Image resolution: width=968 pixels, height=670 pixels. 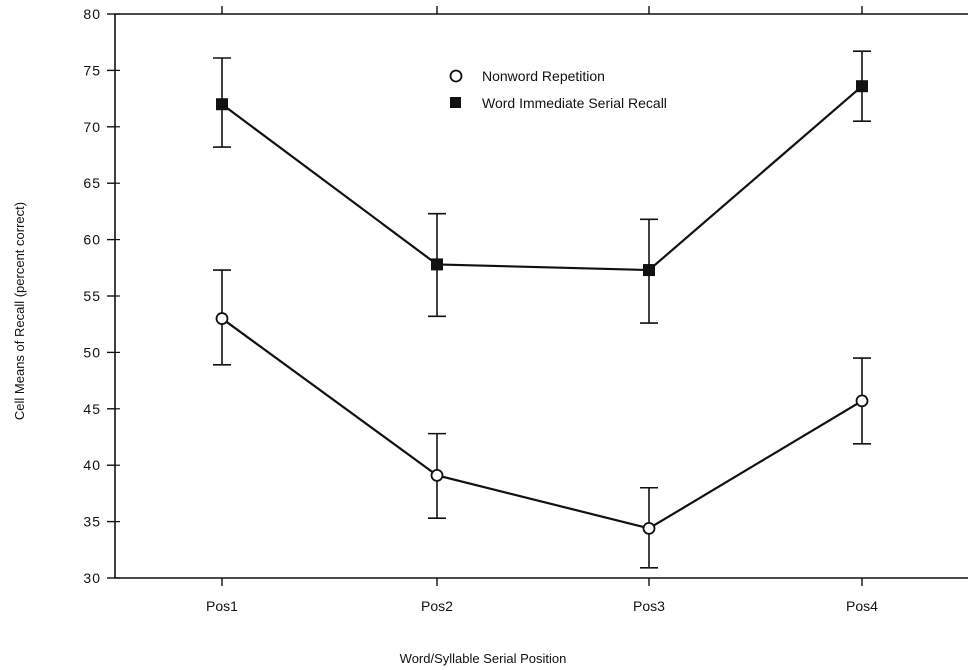 What do you see at coordinates (92, 409) in the screenshot?
I see `y-tick-label: 45` at bounding box center [92, 409].